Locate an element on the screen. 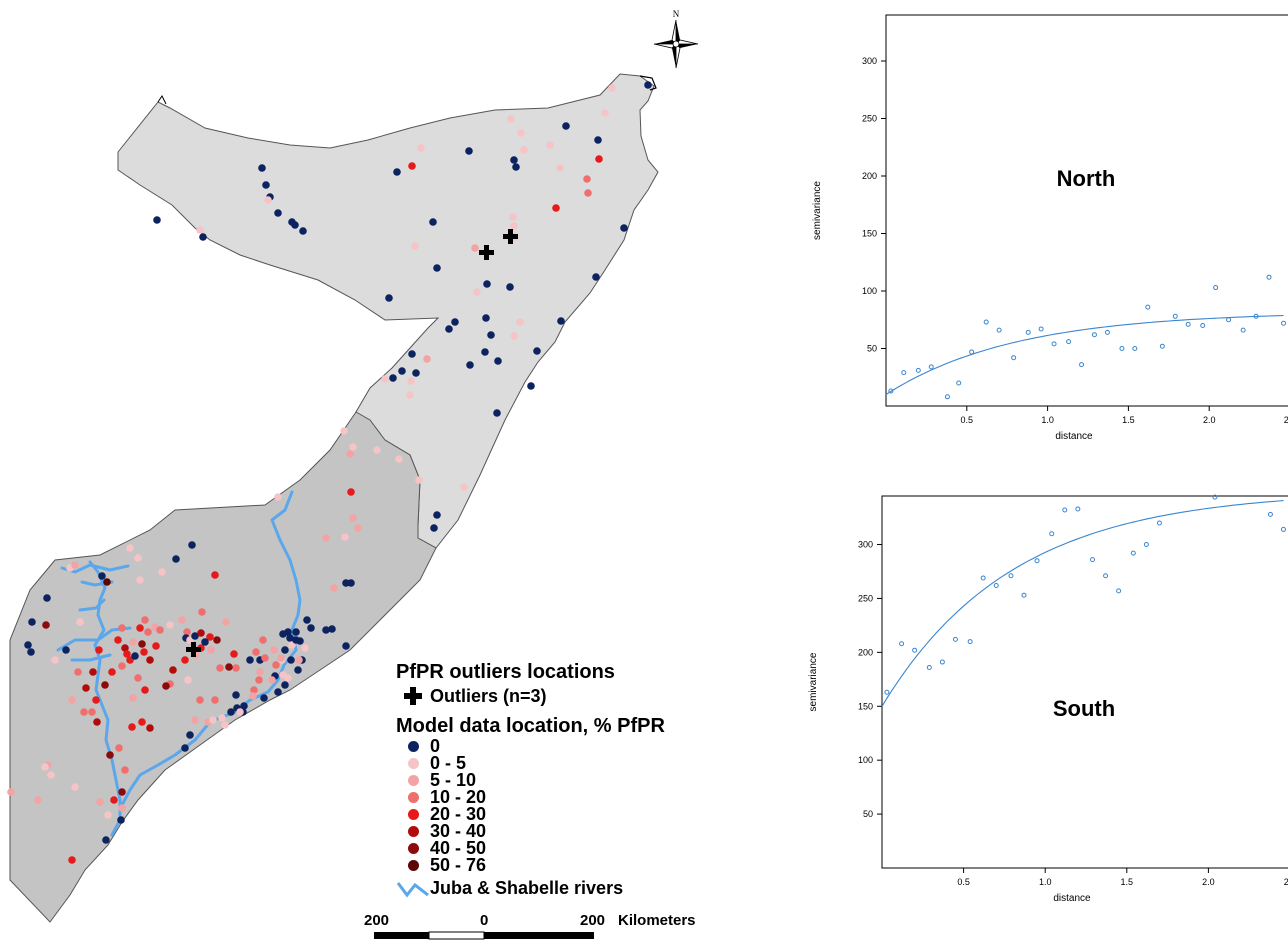 This screenshot has height=942, width=1288. coast-detail-tip is located at coordinates (648, 83).